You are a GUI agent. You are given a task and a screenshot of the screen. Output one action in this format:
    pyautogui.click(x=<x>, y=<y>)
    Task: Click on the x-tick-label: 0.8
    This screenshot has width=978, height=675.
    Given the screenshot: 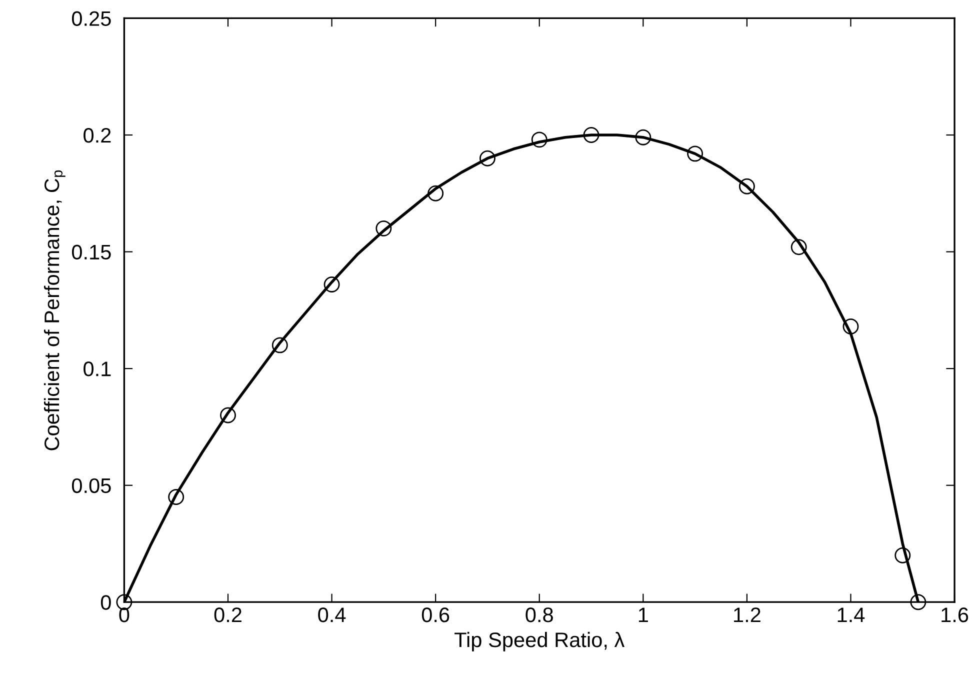 What is the action you would take?
    pyautogui.click(x=539, y=615)
    